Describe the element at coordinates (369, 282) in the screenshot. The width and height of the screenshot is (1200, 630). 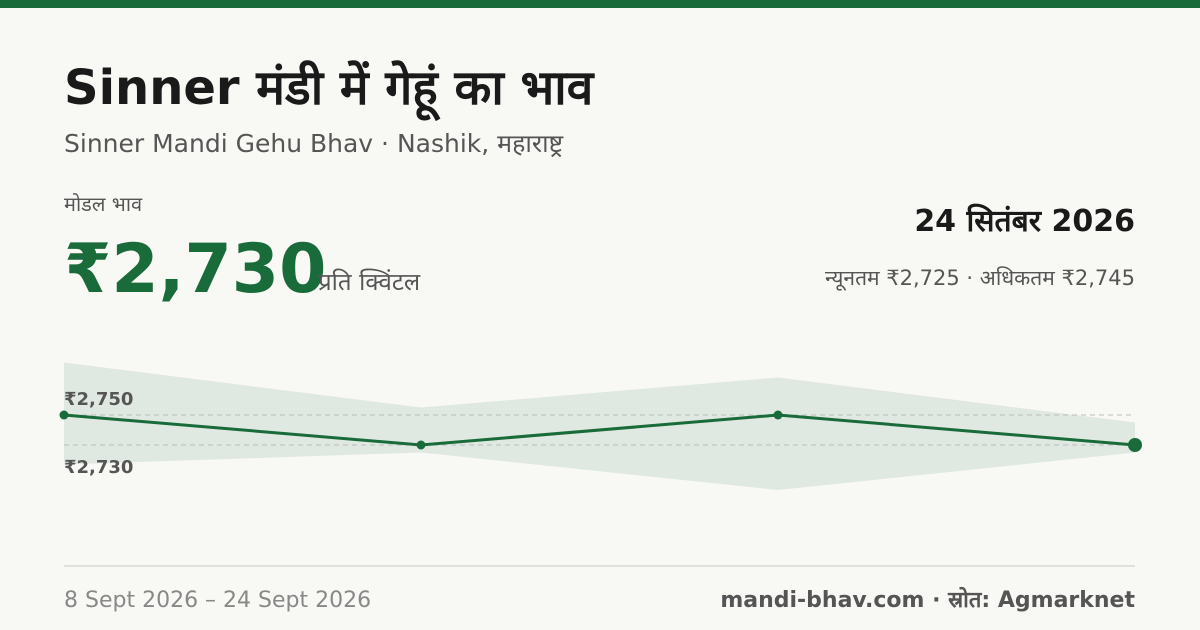
I see `price-unit: प्रति क्विंटल` at that location.